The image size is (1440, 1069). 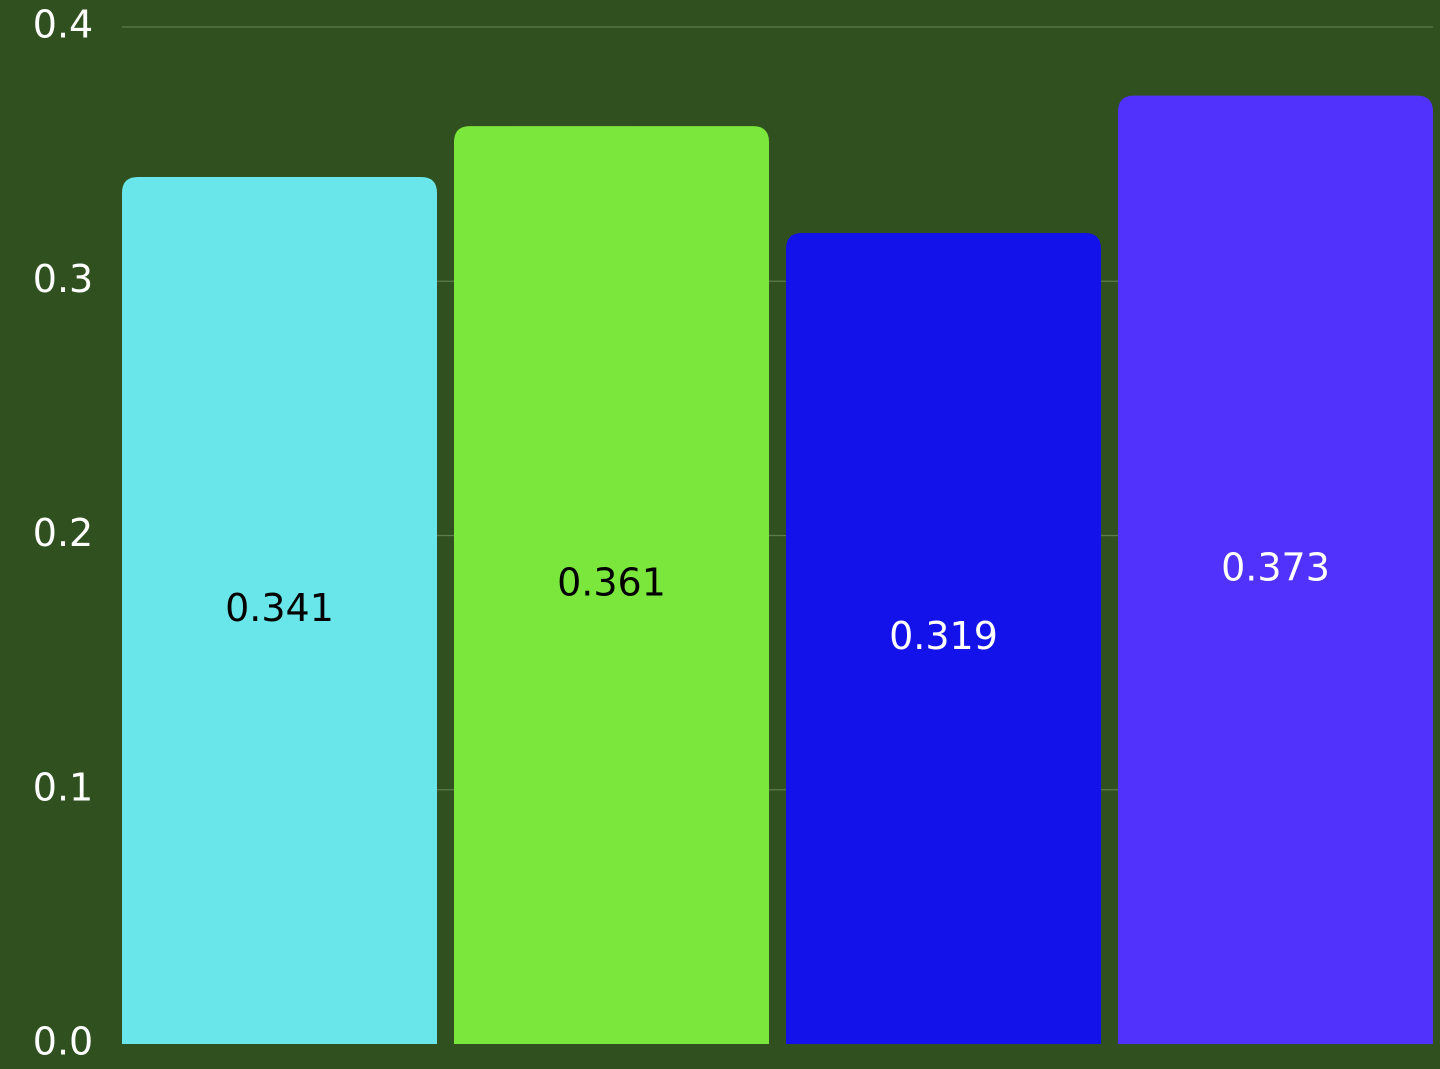 I want to click on y-axis-ticks: 0.0 0.1 0.2 0.3 0.4, so click(x=63, y=533).